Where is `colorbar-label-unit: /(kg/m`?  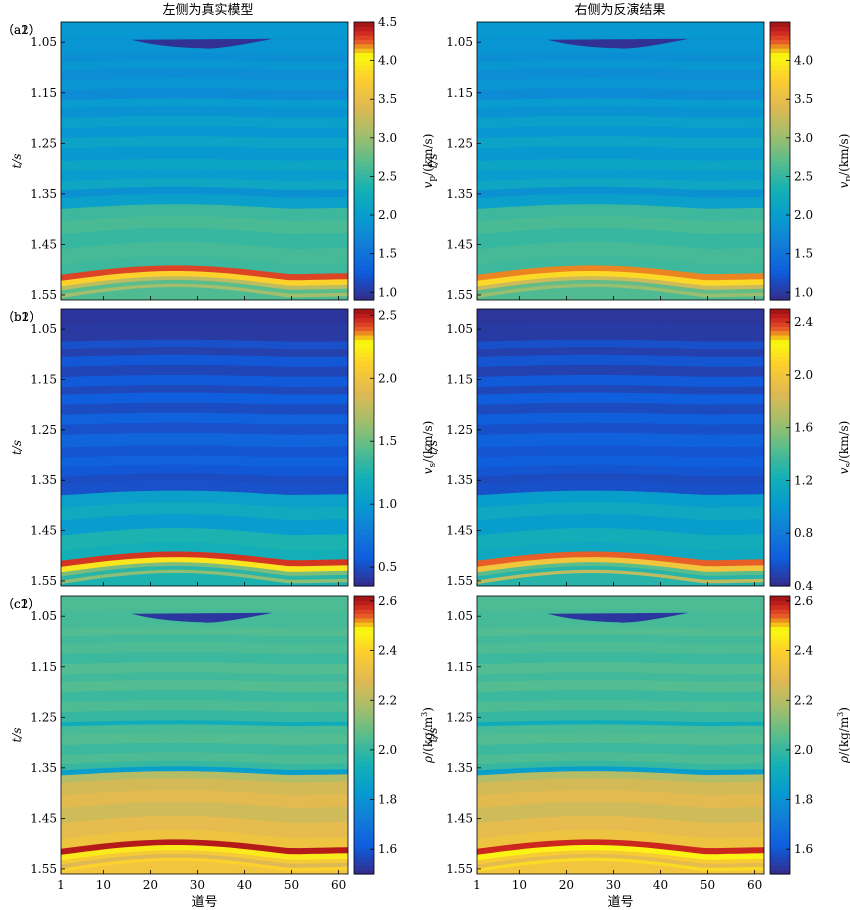 colorbar-label-unit: /(kg/m is located at coordinates (843, 736).